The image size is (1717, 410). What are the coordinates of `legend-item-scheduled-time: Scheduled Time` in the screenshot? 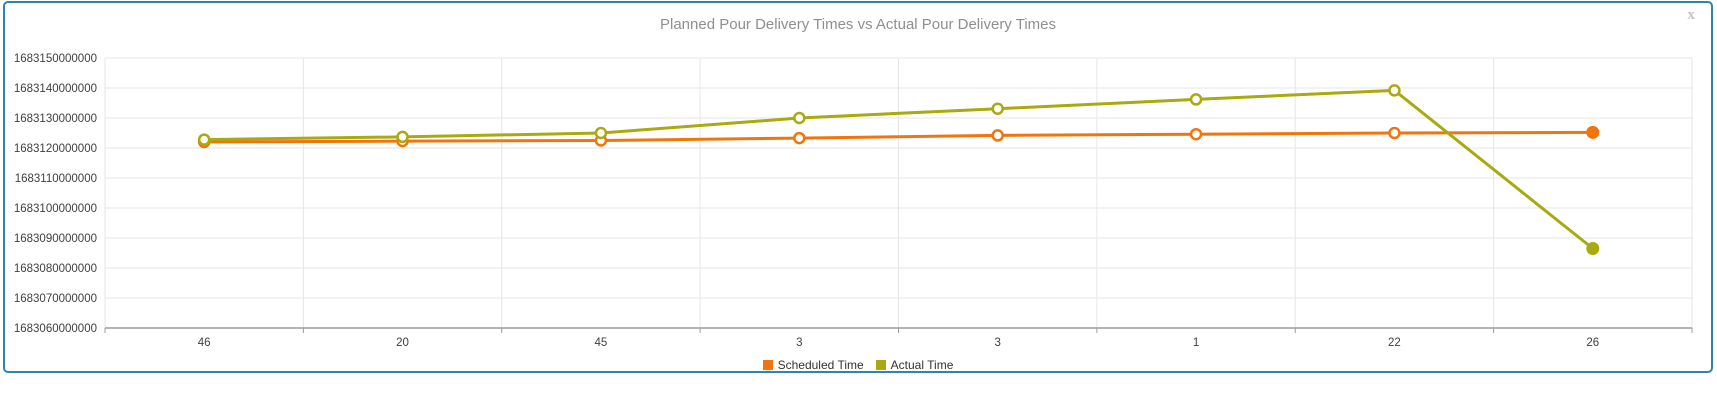 It's located at (813, 365).